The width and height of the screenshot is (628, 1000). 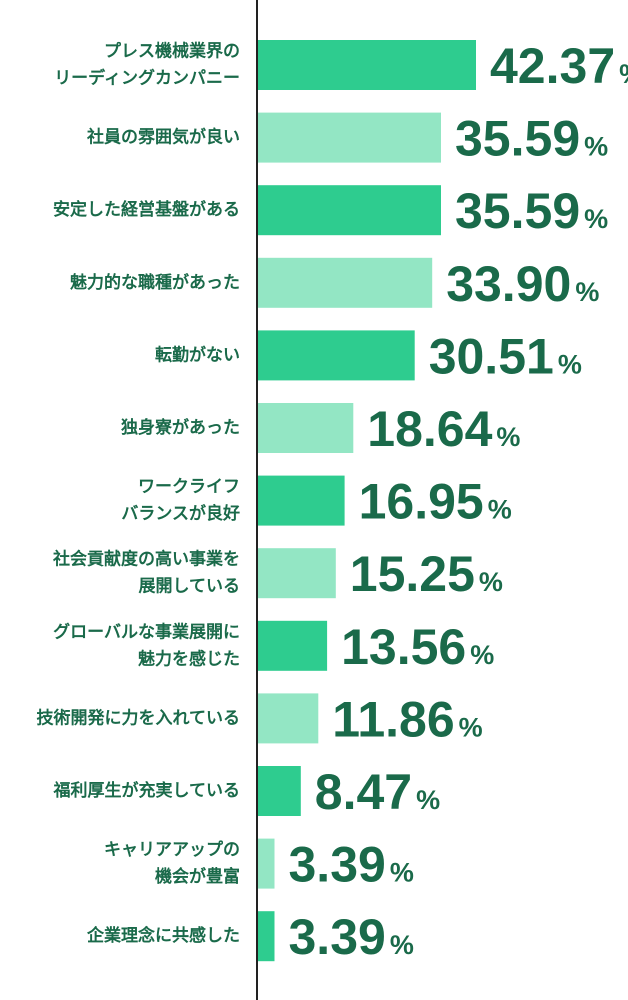 I want to click on category-label: 企業理念に共感した, so click(x=163, y=935).